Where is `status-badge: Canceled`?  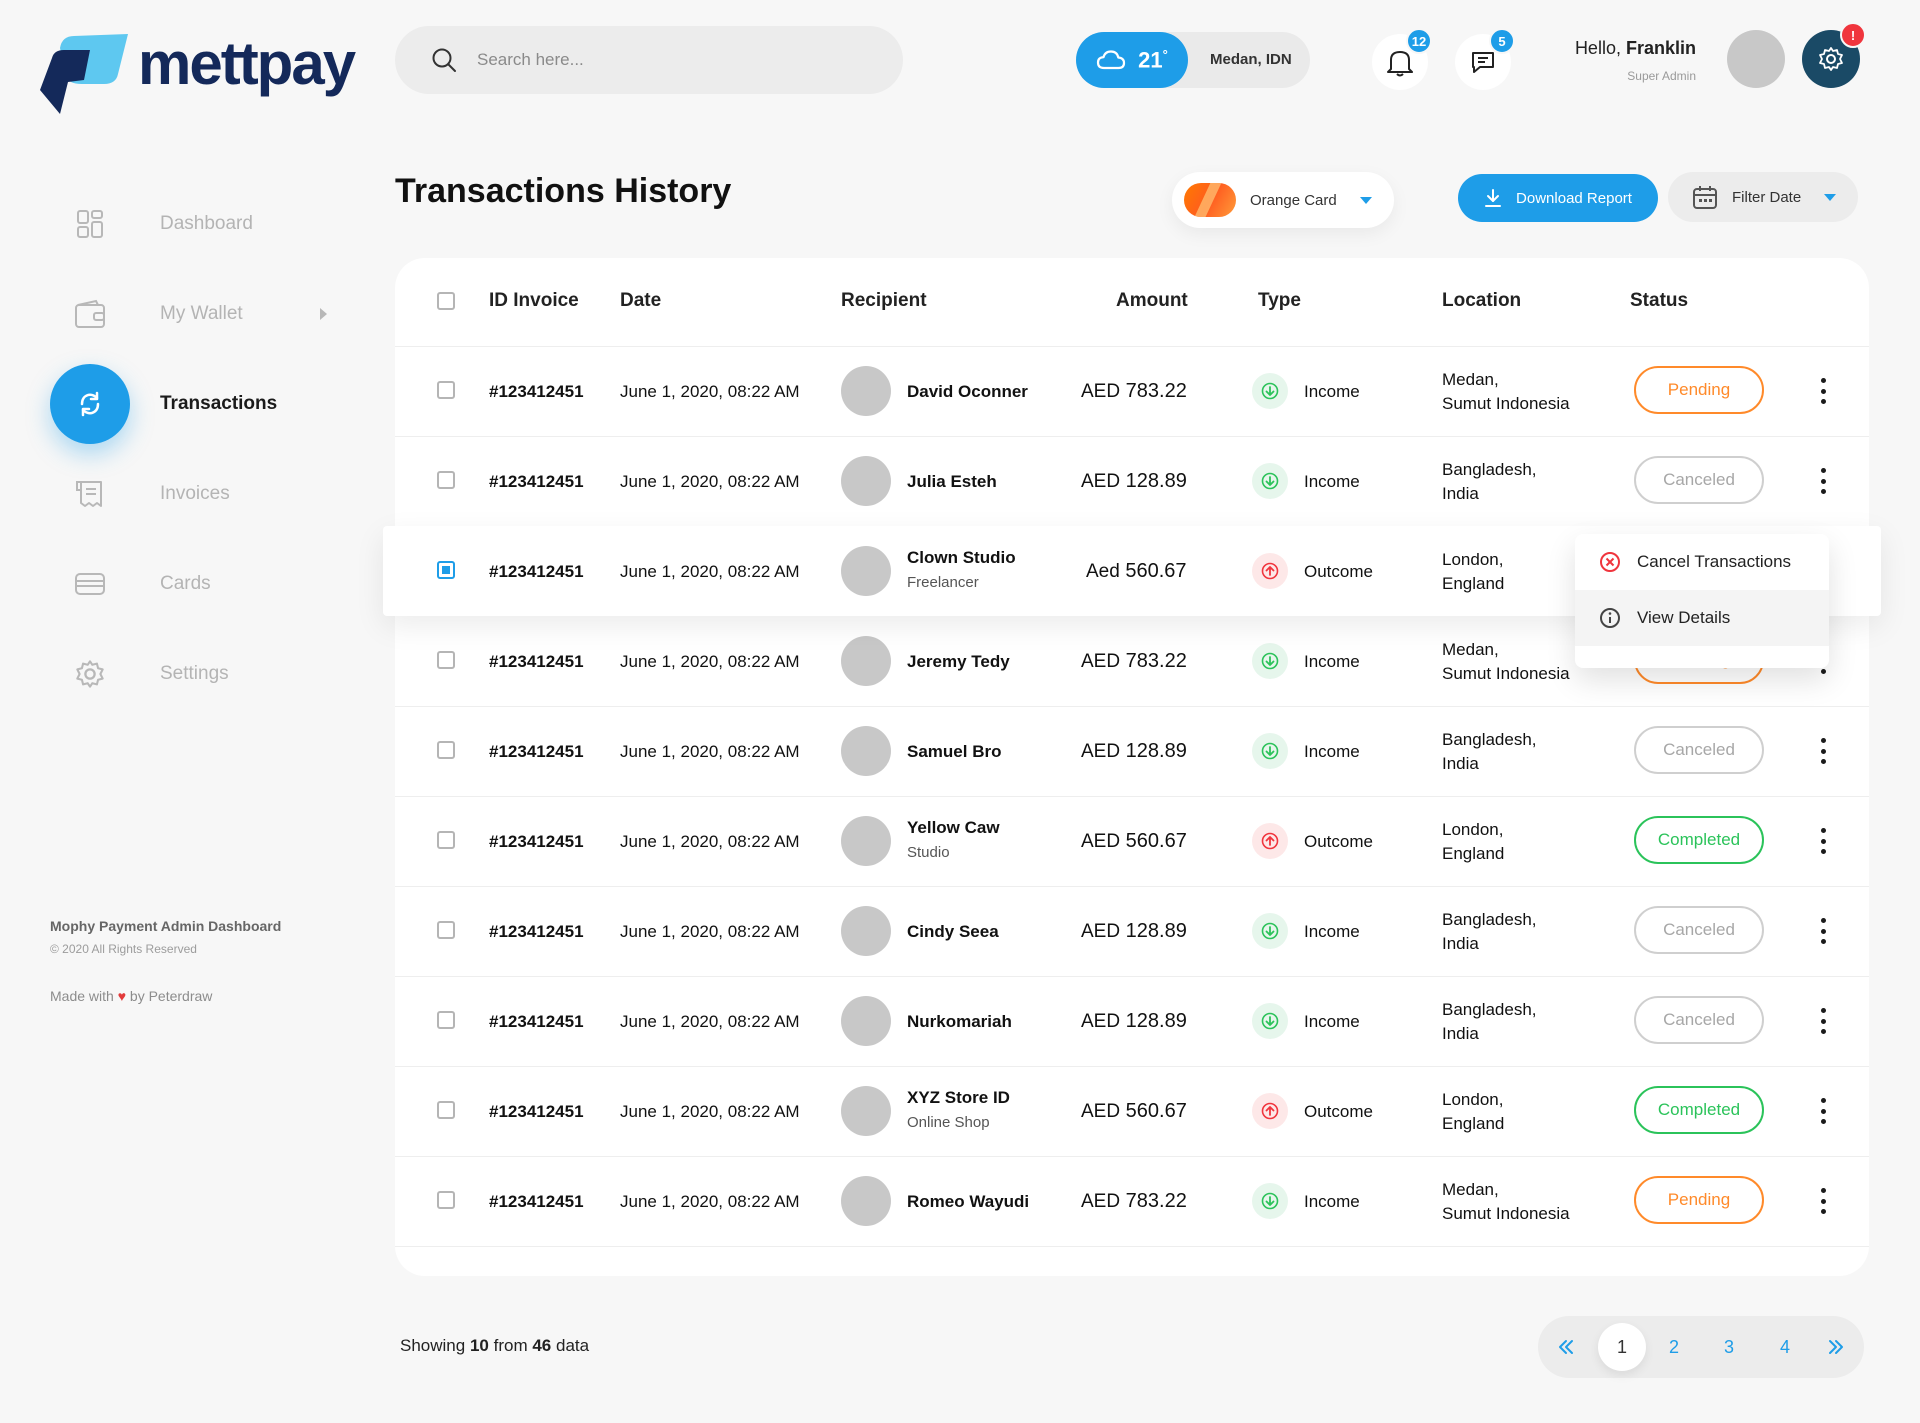 status-badge: Canceled is located at coordinates (1699, 1020).